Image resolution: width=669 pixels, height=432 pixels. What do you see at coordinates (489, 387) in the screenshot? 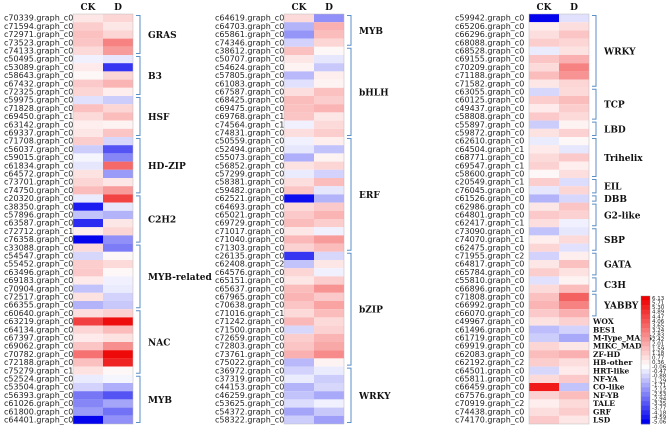
I see `gene-label: c66459.graph_c0` at bounding box center [489, 387].